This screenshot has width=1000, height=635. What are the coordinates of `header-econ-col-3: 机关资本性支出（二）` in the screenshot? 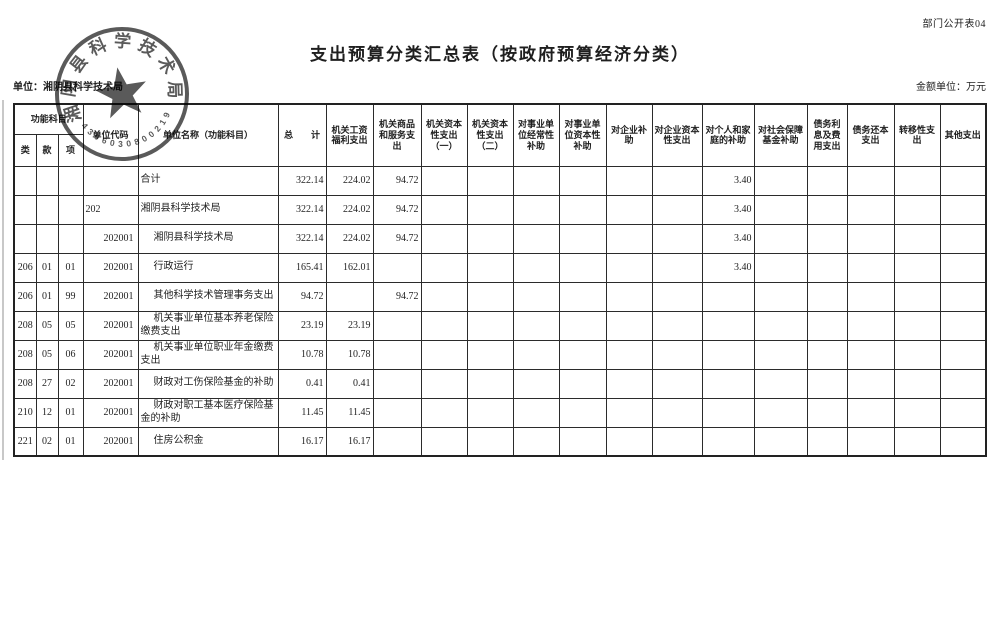 It's located at (490, 135).